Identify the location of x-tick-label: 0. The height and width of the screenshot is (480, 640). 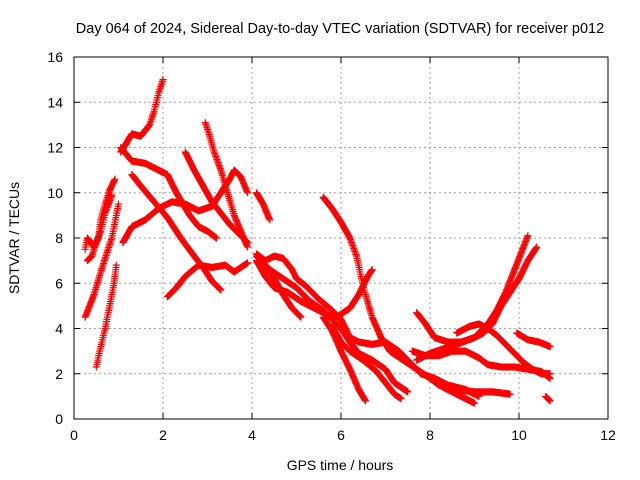
(74, 435).